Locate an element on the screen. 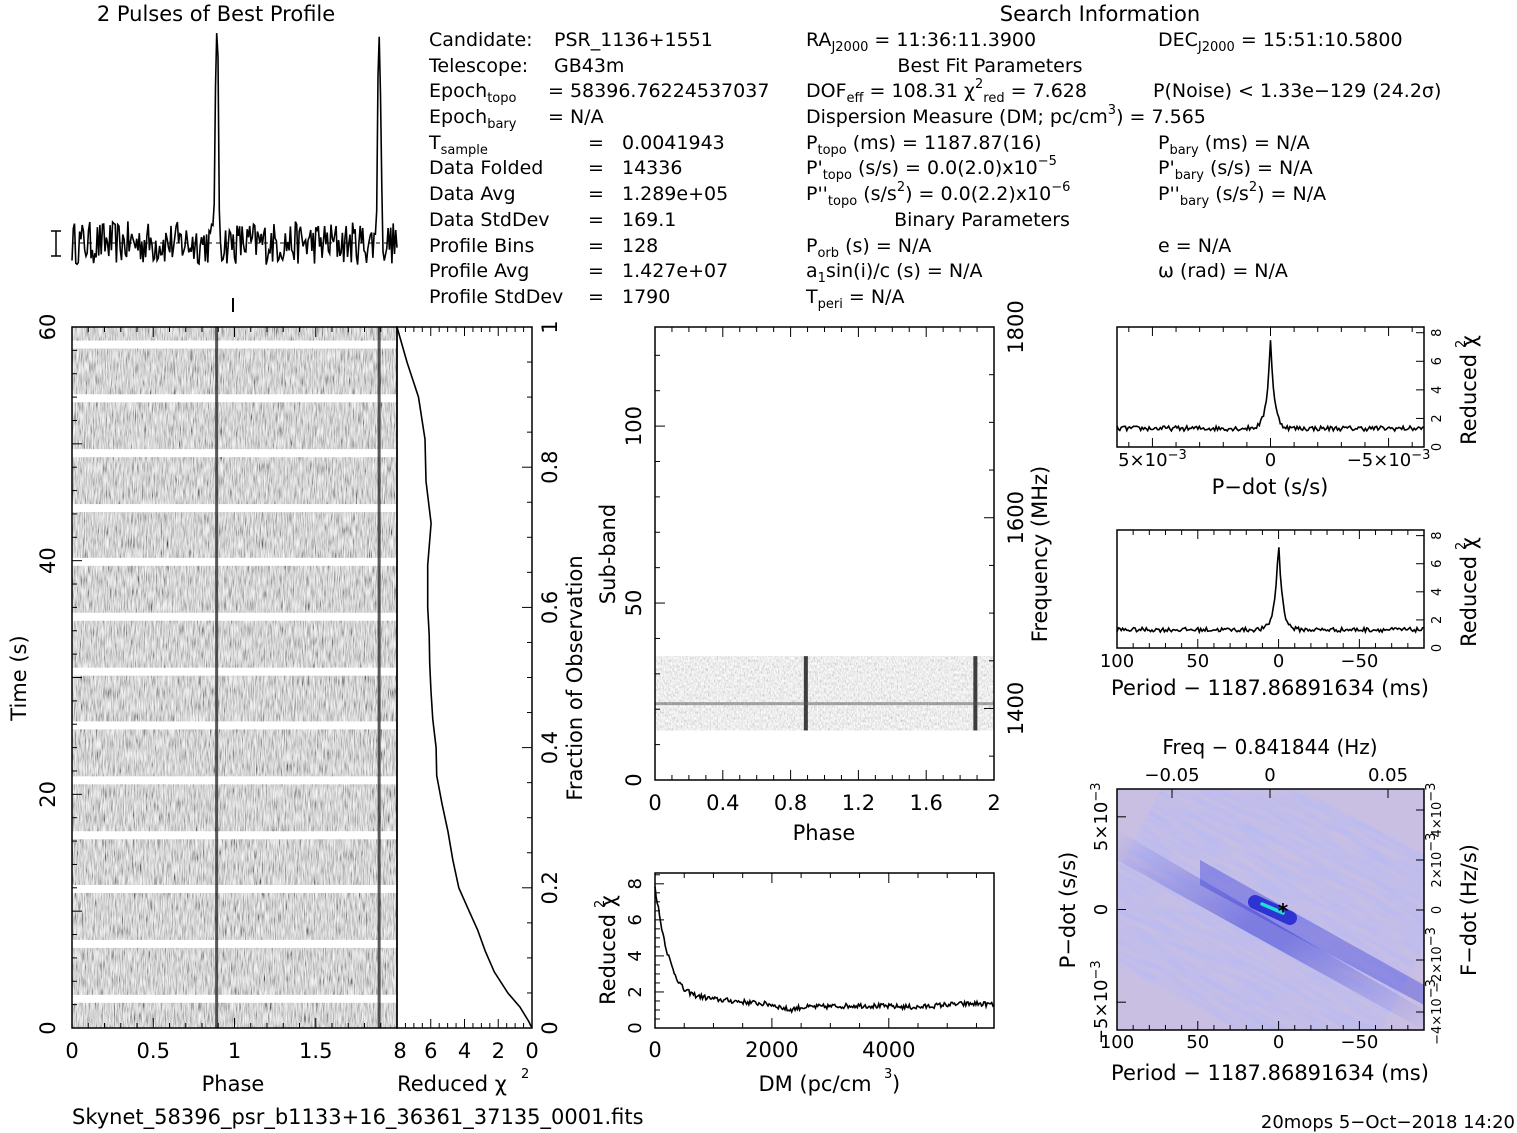 This screenshot has height=1133, width=1517. freq-tick-label: 0 is located at coordinates (1269, 775).